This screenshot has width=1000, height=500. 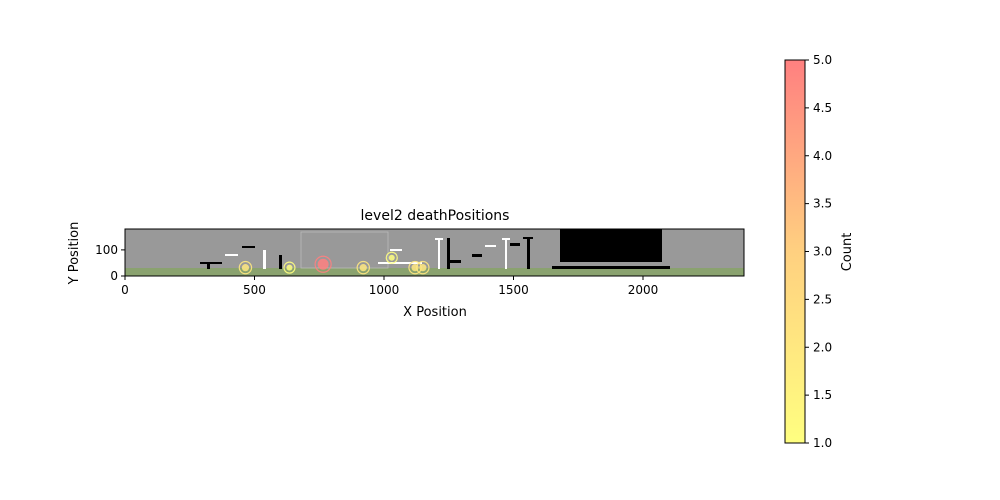 What do you see at coordinates (795, 251) in the screenshot?
I see `colorbar-gradient` at bounding box center [795, 251].